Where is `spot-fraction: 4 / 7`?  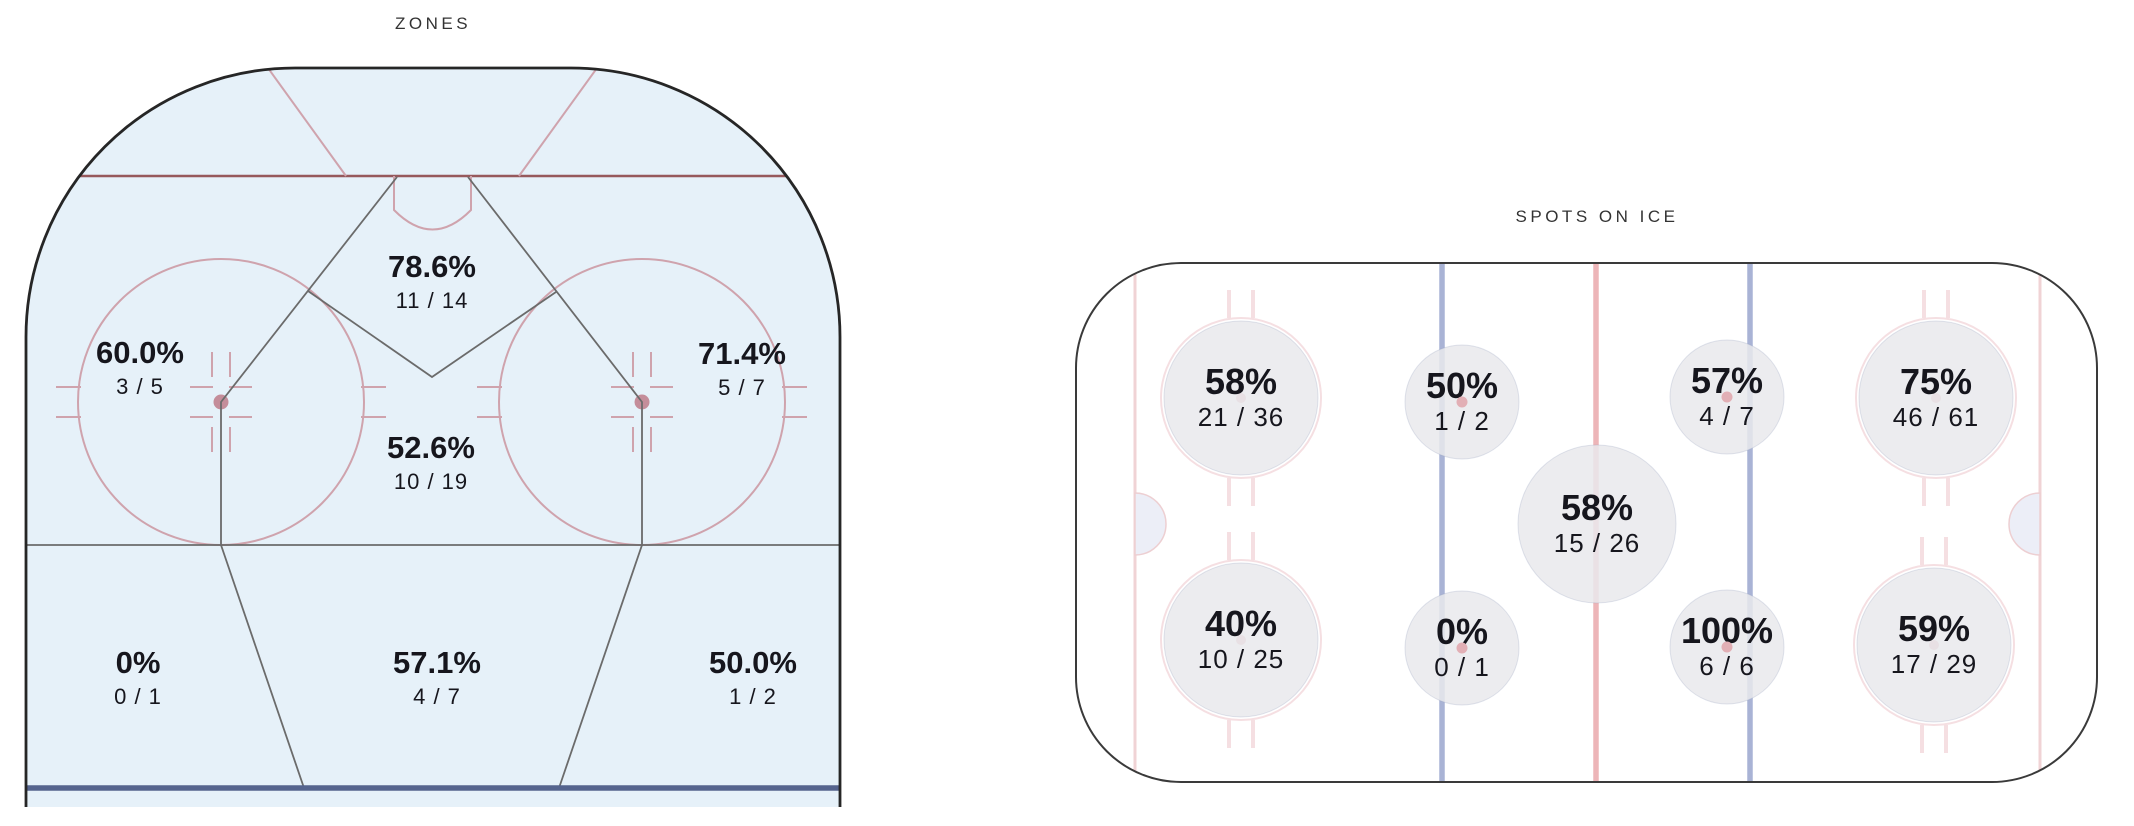
spot-fraction: 4 / 7 is located at coordinates (1727, 416).